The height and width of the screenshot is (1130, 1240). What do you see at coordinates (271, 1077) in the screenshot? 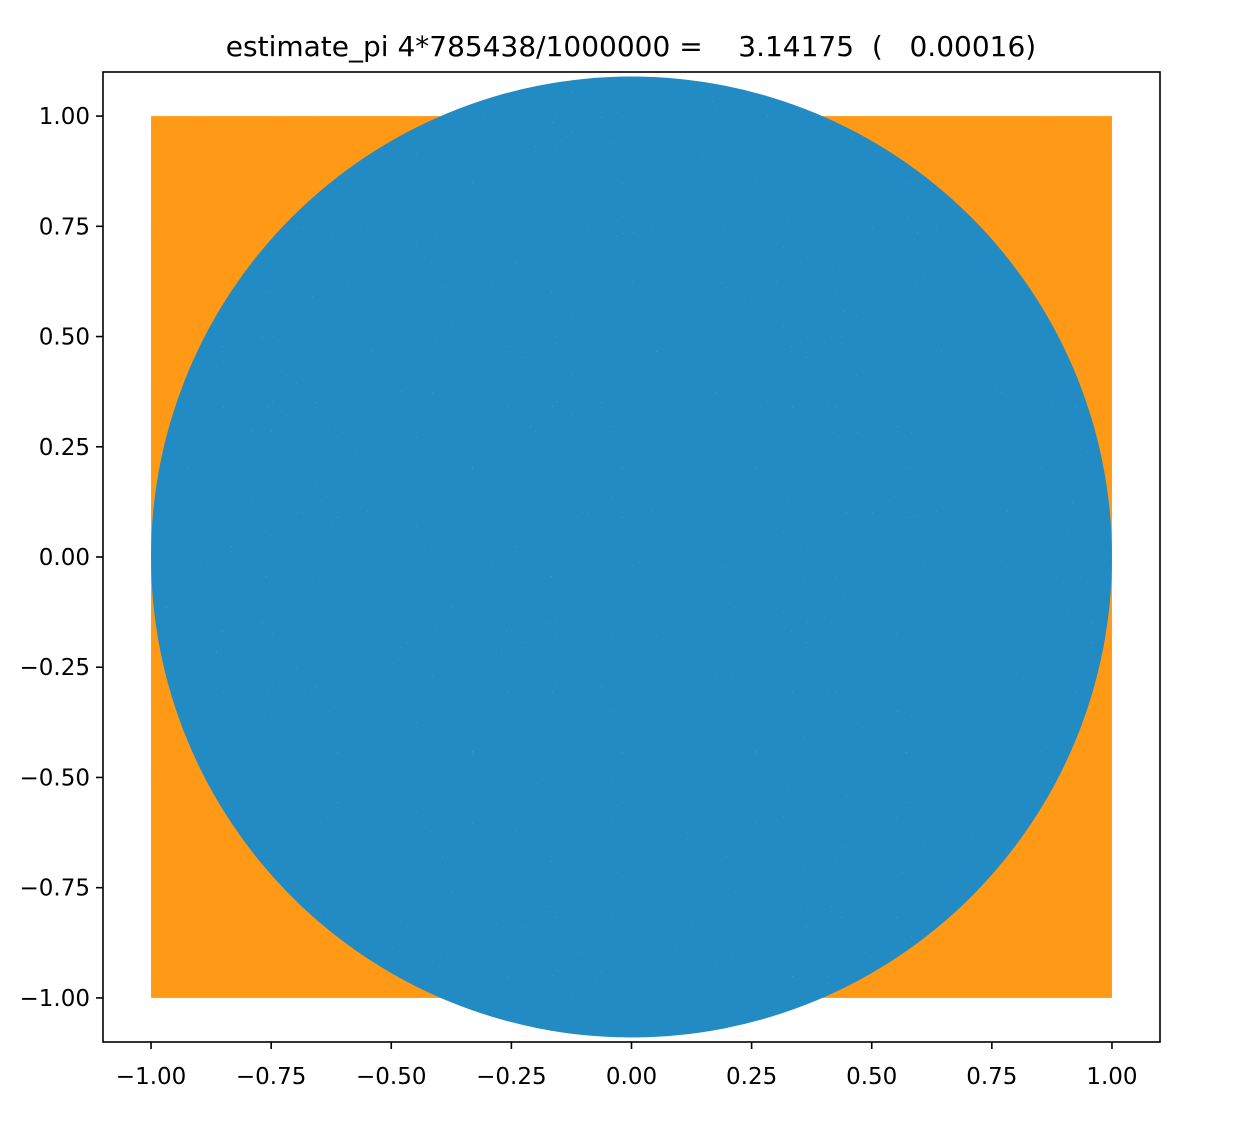
I see `x-tick-label: −0.75` at bounding box center [271, 1077].